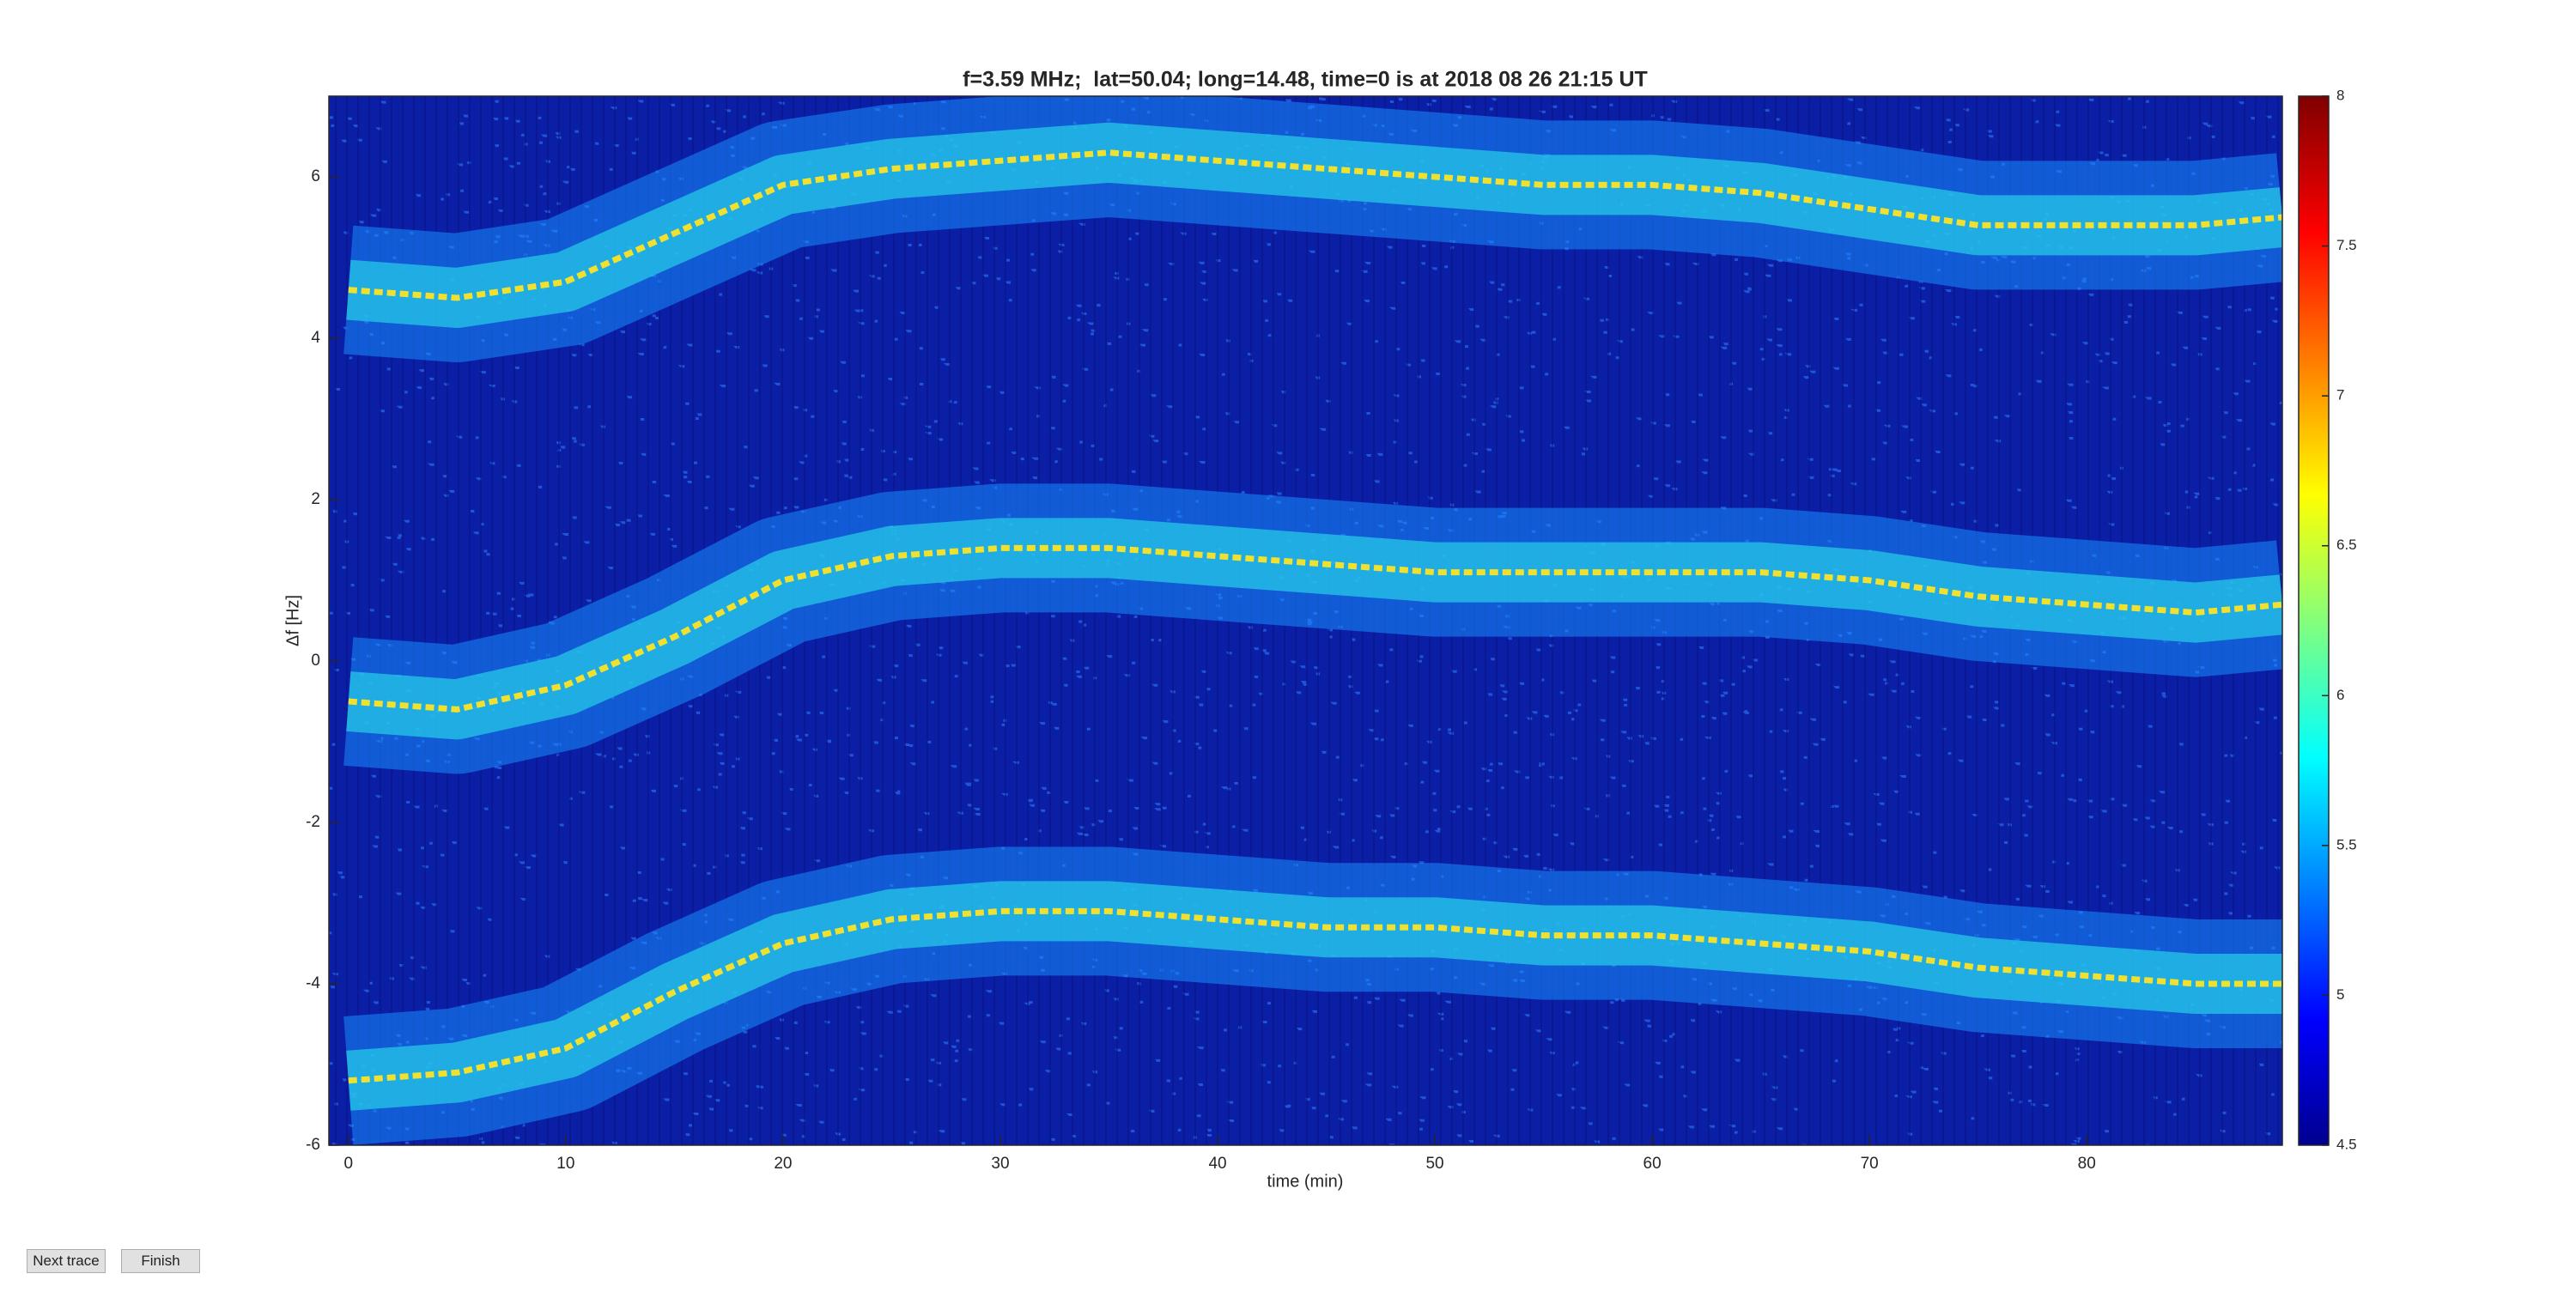  I want to click on y-tick-label: 0, so click(315, 661).